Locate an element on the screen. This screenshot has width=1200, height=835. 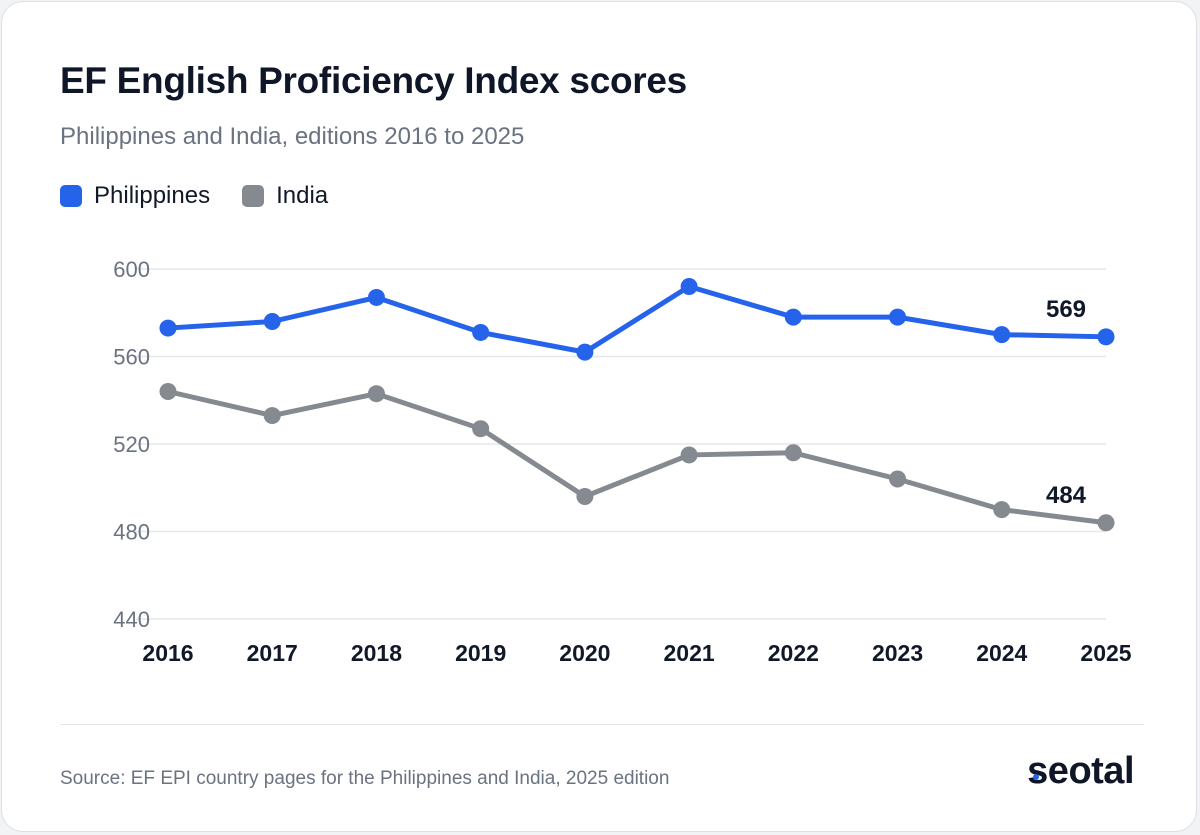
legend-swatch-philippines is located at coordinates (71, 196).